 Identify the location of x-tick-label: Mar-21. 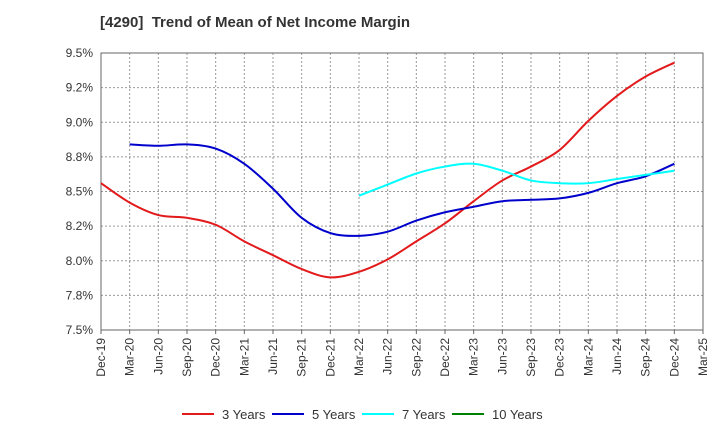
(244, 357).